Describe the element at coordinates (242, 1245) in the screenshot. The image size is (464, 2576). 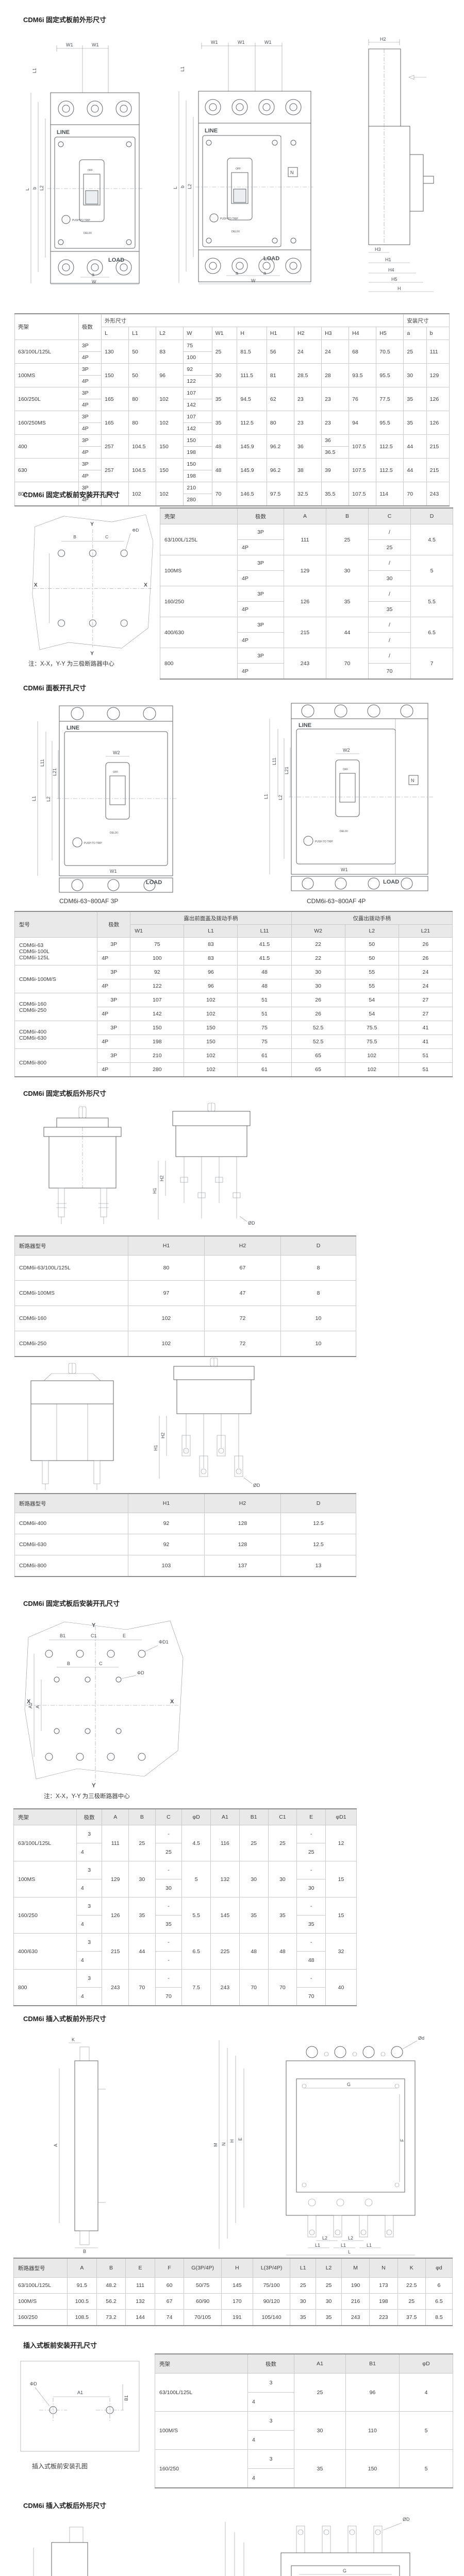
I see `header-cell: H2` at that location.